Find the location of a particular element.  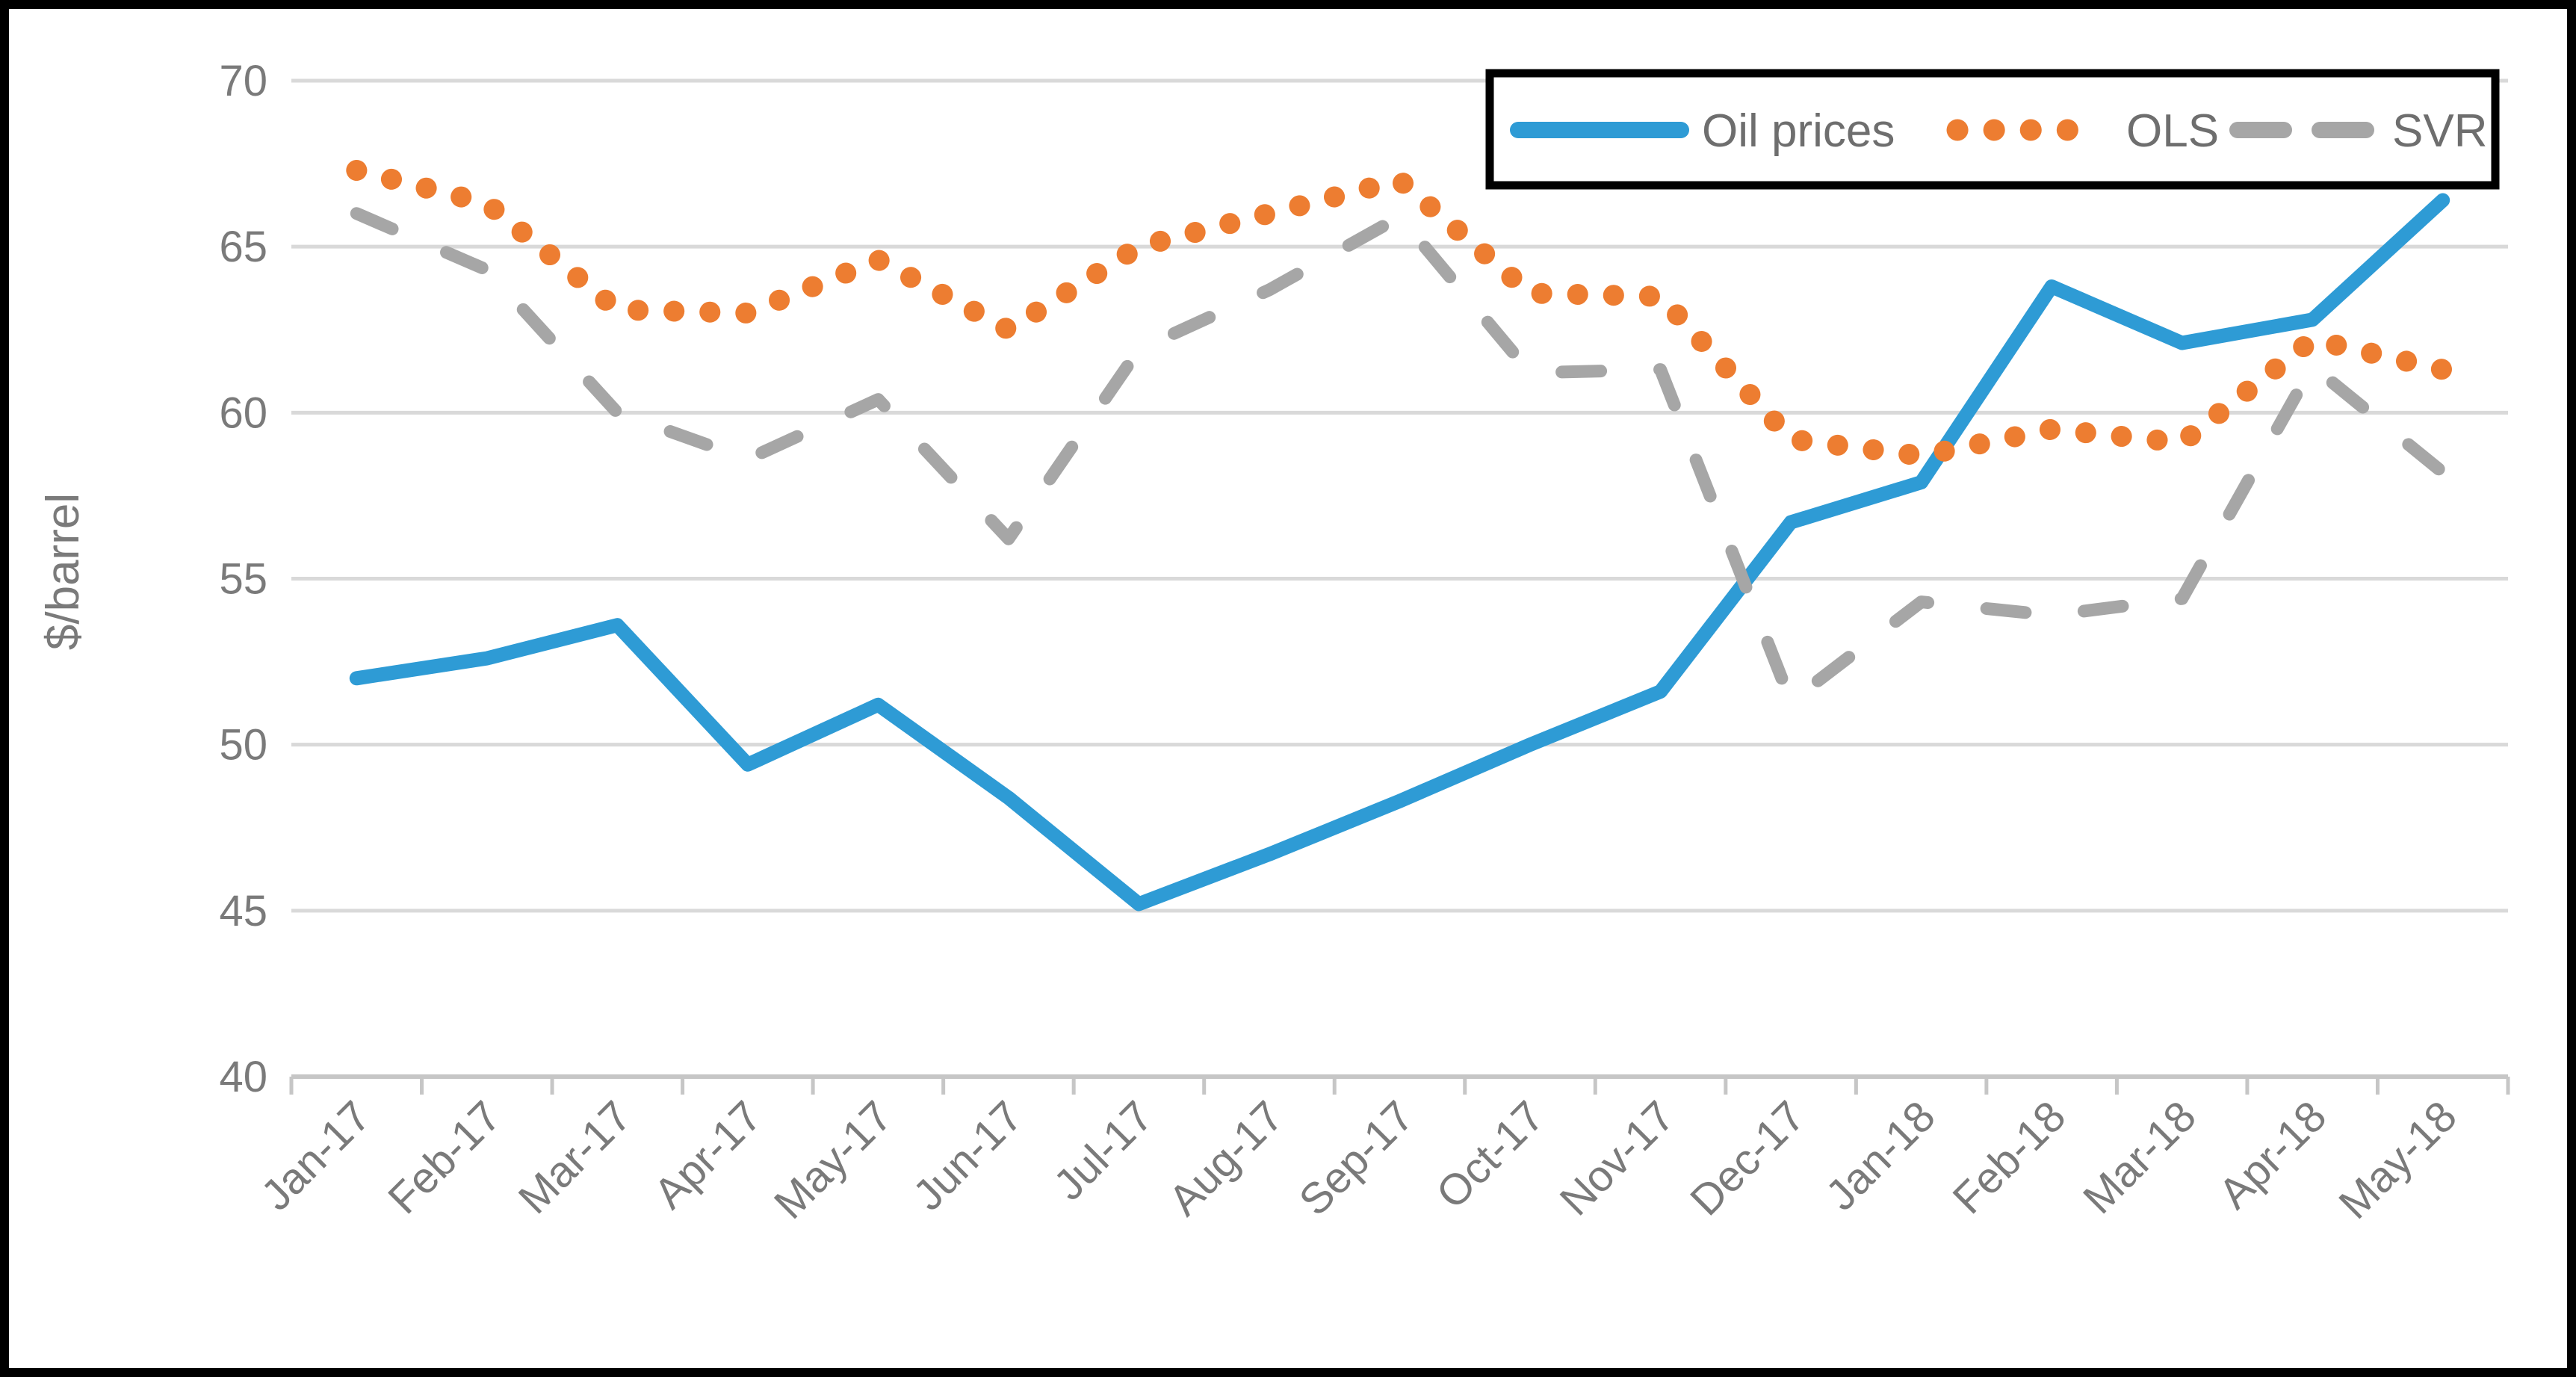

y-axis-title: $/barrel is located at coordinates (63, 572).